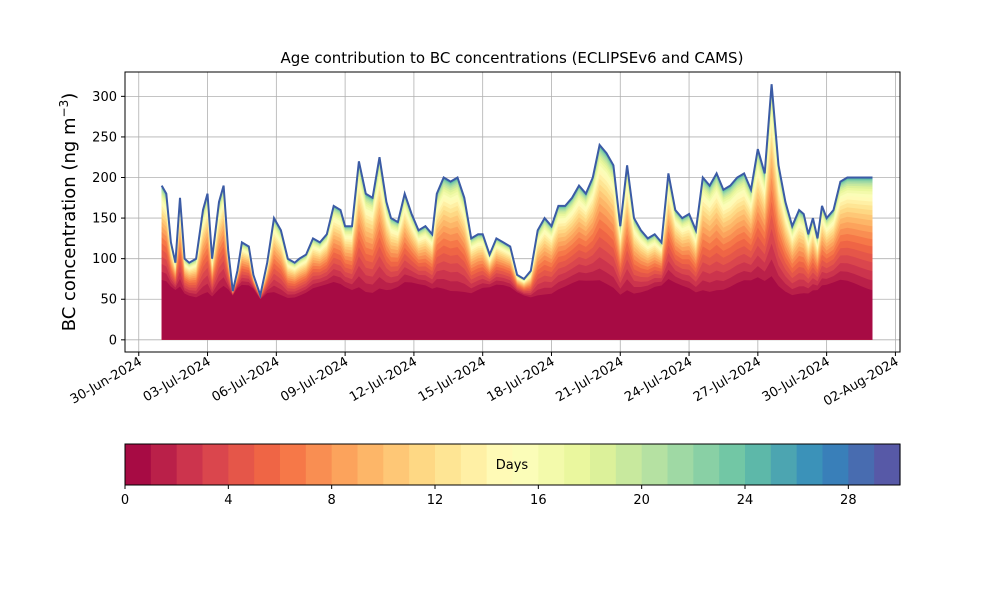 This screenshot has height=600, width=1000. I want to click on y-axis-label-exponent: −3, so click(64, 109).